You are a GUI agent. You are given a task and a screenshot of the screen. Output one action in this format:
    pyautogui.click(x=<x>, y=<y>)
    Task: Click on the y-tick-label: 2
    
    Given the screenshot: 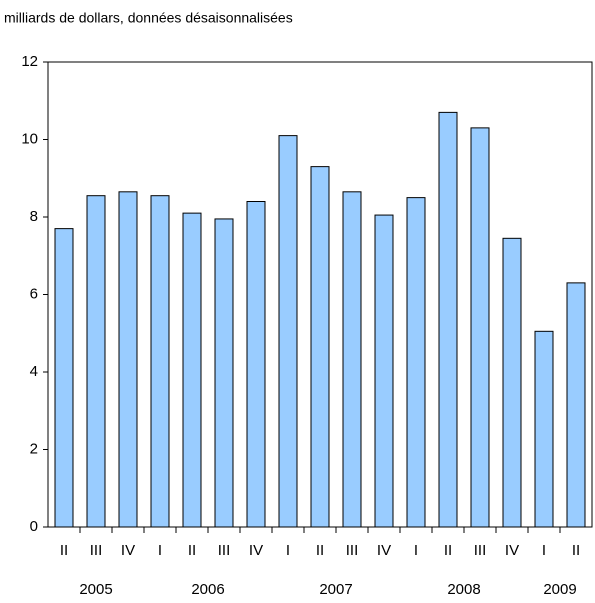 What is the action you would take?
    pyautogui.click(x=34, y=448)
    